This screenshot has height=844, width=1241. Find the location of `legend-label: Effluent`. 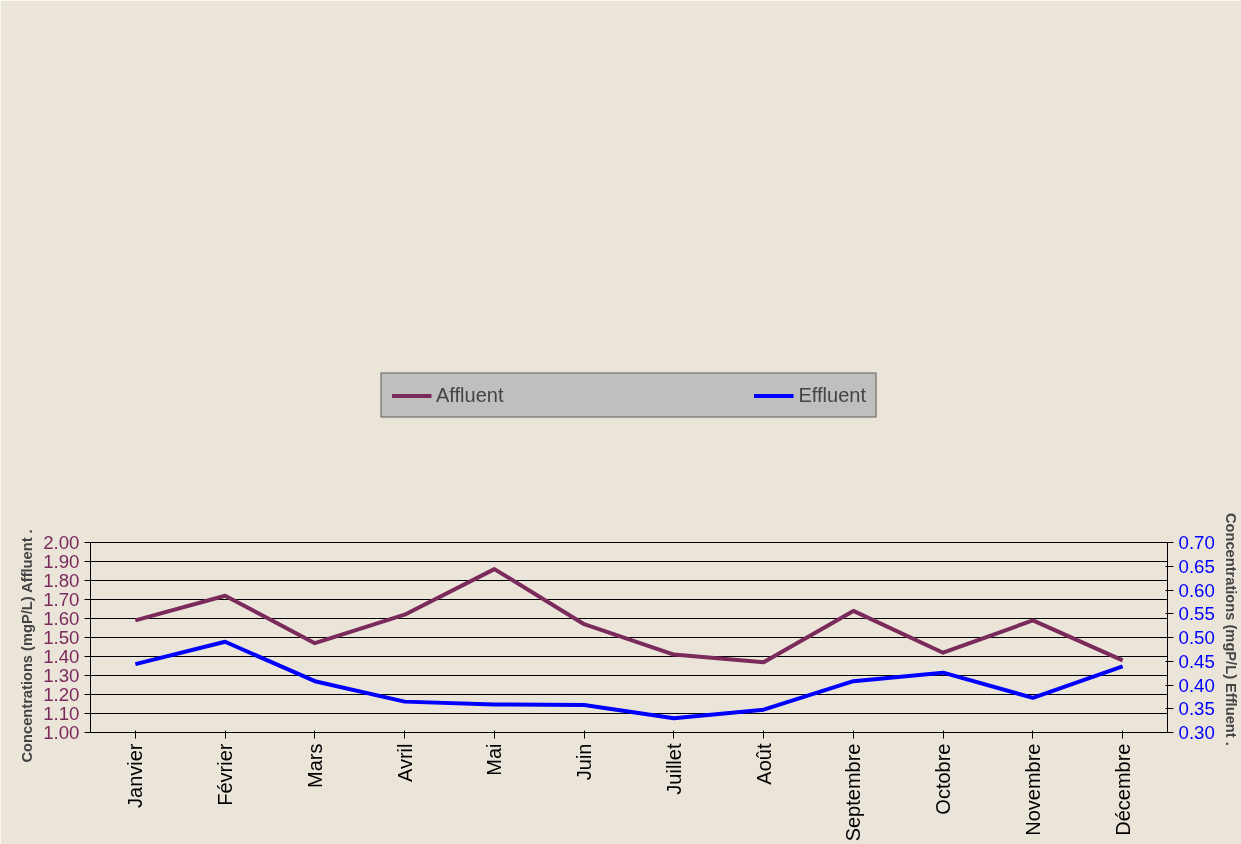

legend-label: Effluent is located at coordinates (832, 395).